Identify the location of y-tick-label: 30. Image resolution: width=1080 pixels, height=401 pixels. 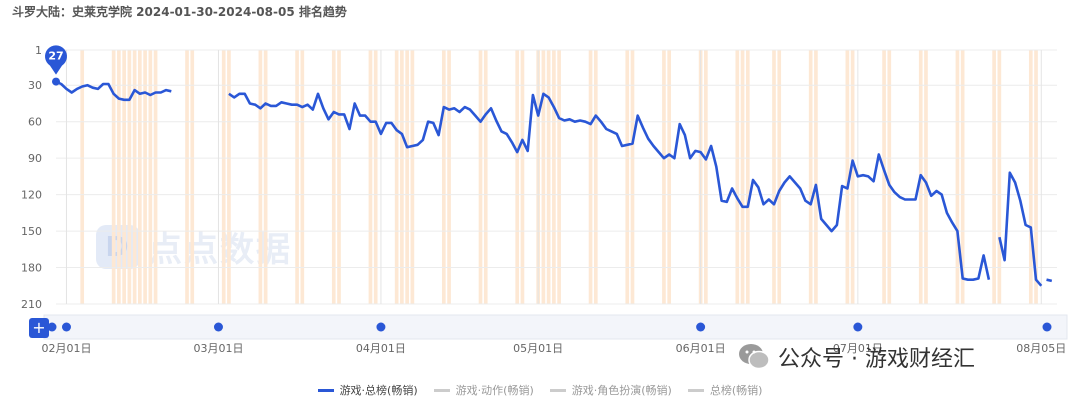
(35, 85).